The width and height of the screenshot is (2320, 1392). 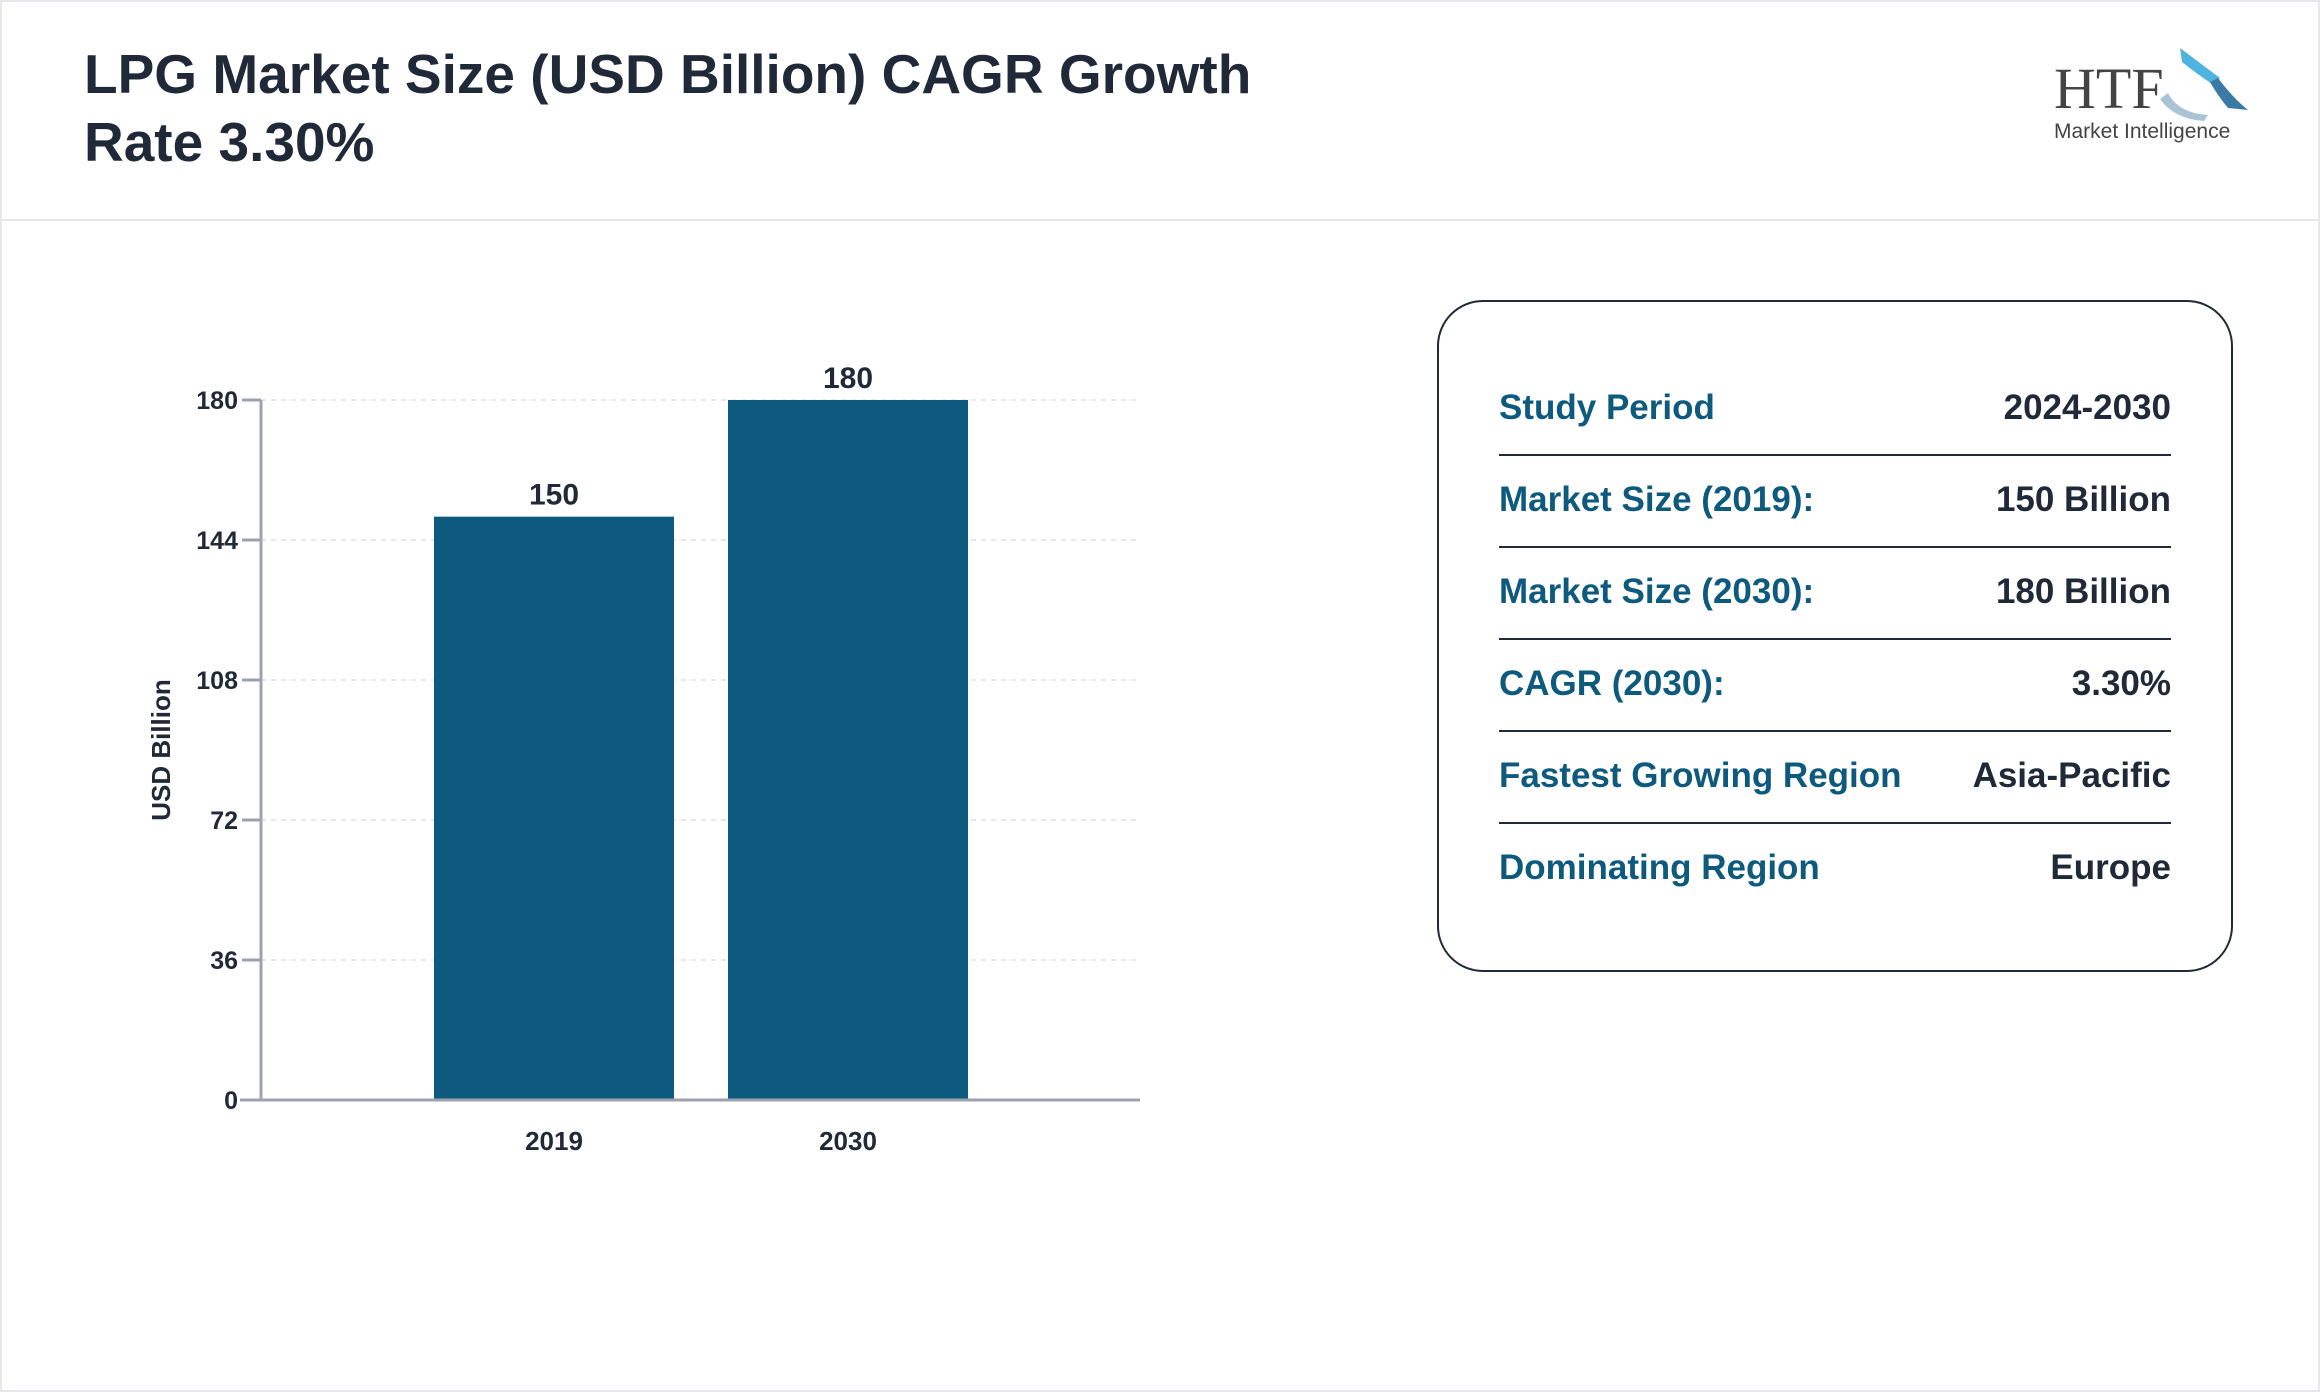 What do you see at coordinates (231, 1101) in the screenshot?
I see `y-tick-label: 0` at bounding box center [231, 1101].